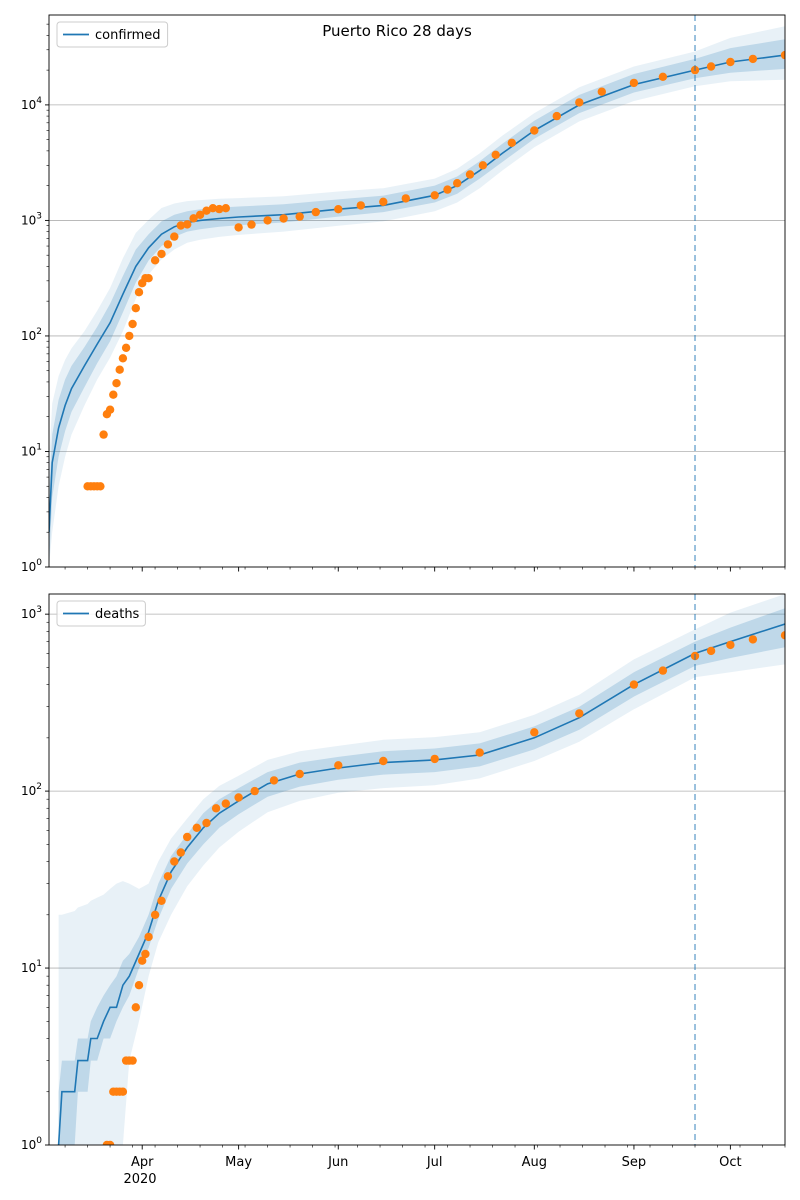  I want to click on legend: confirmed, so click(112, 34).